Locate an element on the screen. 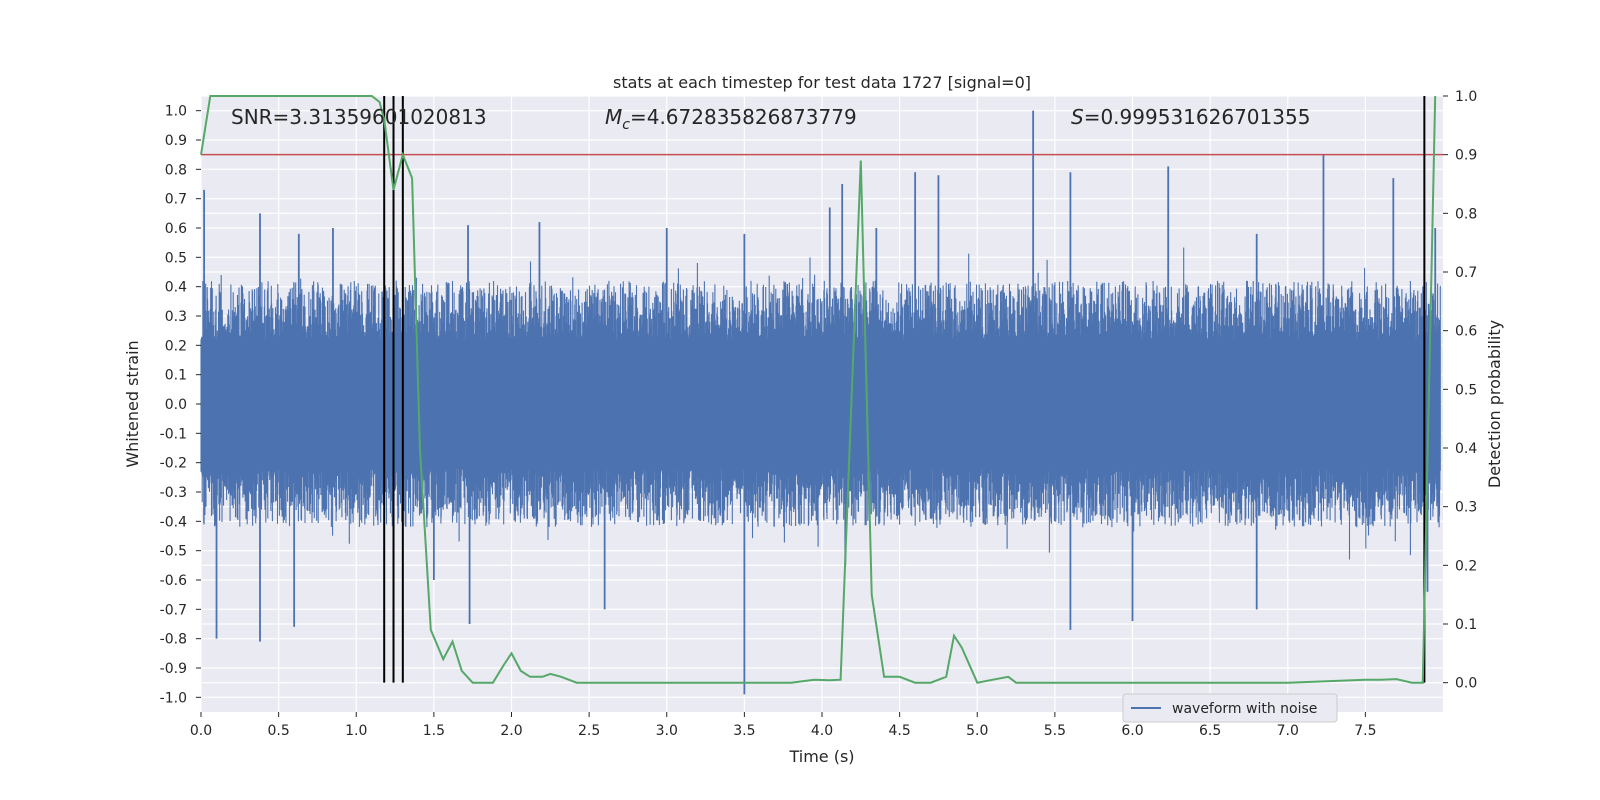  y-right-tick-label: 0.2 is located at coordinates (1466, 566).